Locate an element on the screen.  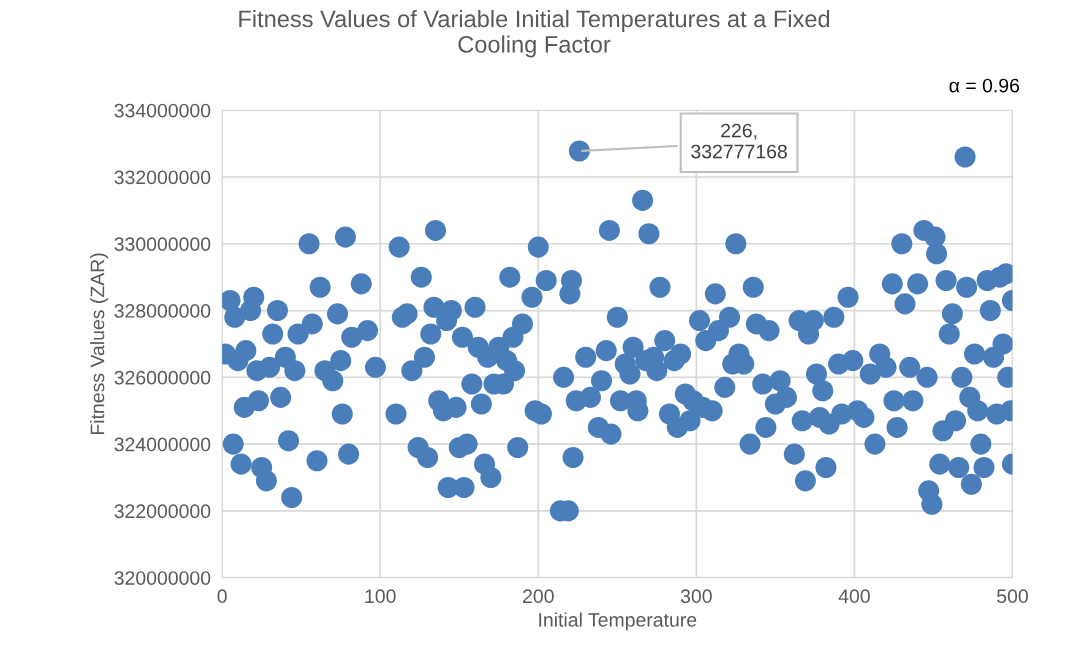
y-tick-label: 324000000 is located at coordinates (162, 444).